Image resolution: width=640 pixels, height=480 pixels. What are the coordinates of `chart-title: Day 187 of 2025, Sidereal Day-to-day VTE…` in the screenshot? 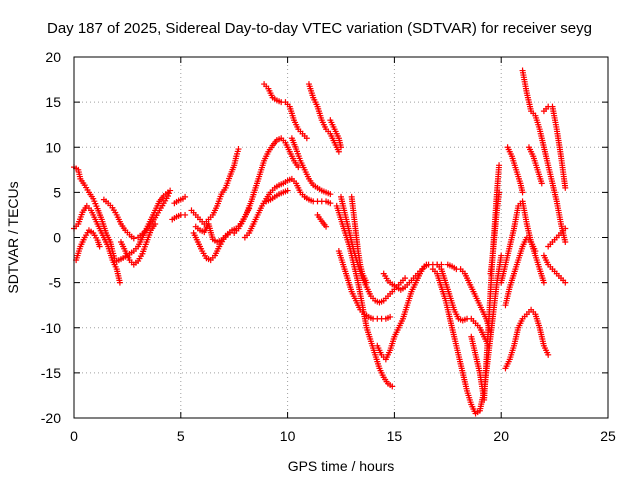 It's located at (319, 28).